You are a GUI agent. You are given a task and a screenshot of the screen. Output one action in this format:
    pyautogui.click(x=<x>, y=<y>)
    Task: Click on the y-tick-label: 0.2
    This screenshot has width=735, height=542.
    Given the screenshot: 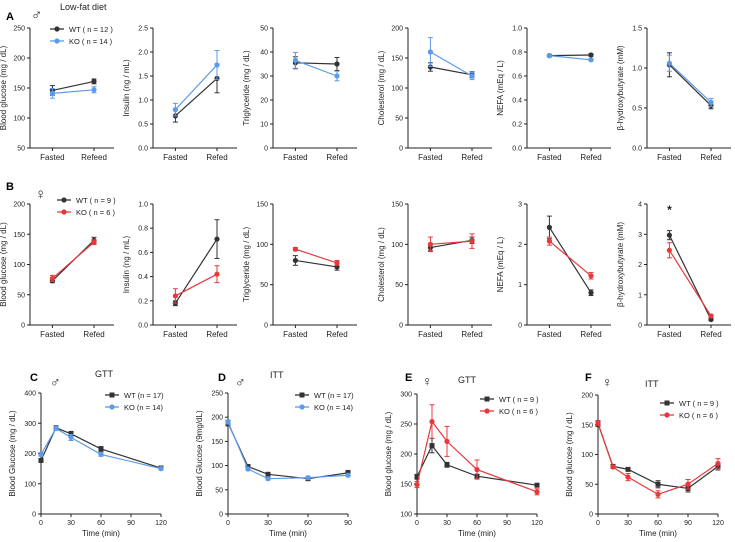 What is the action you would take?
    pyautogui.click(x=143, y=301)
    